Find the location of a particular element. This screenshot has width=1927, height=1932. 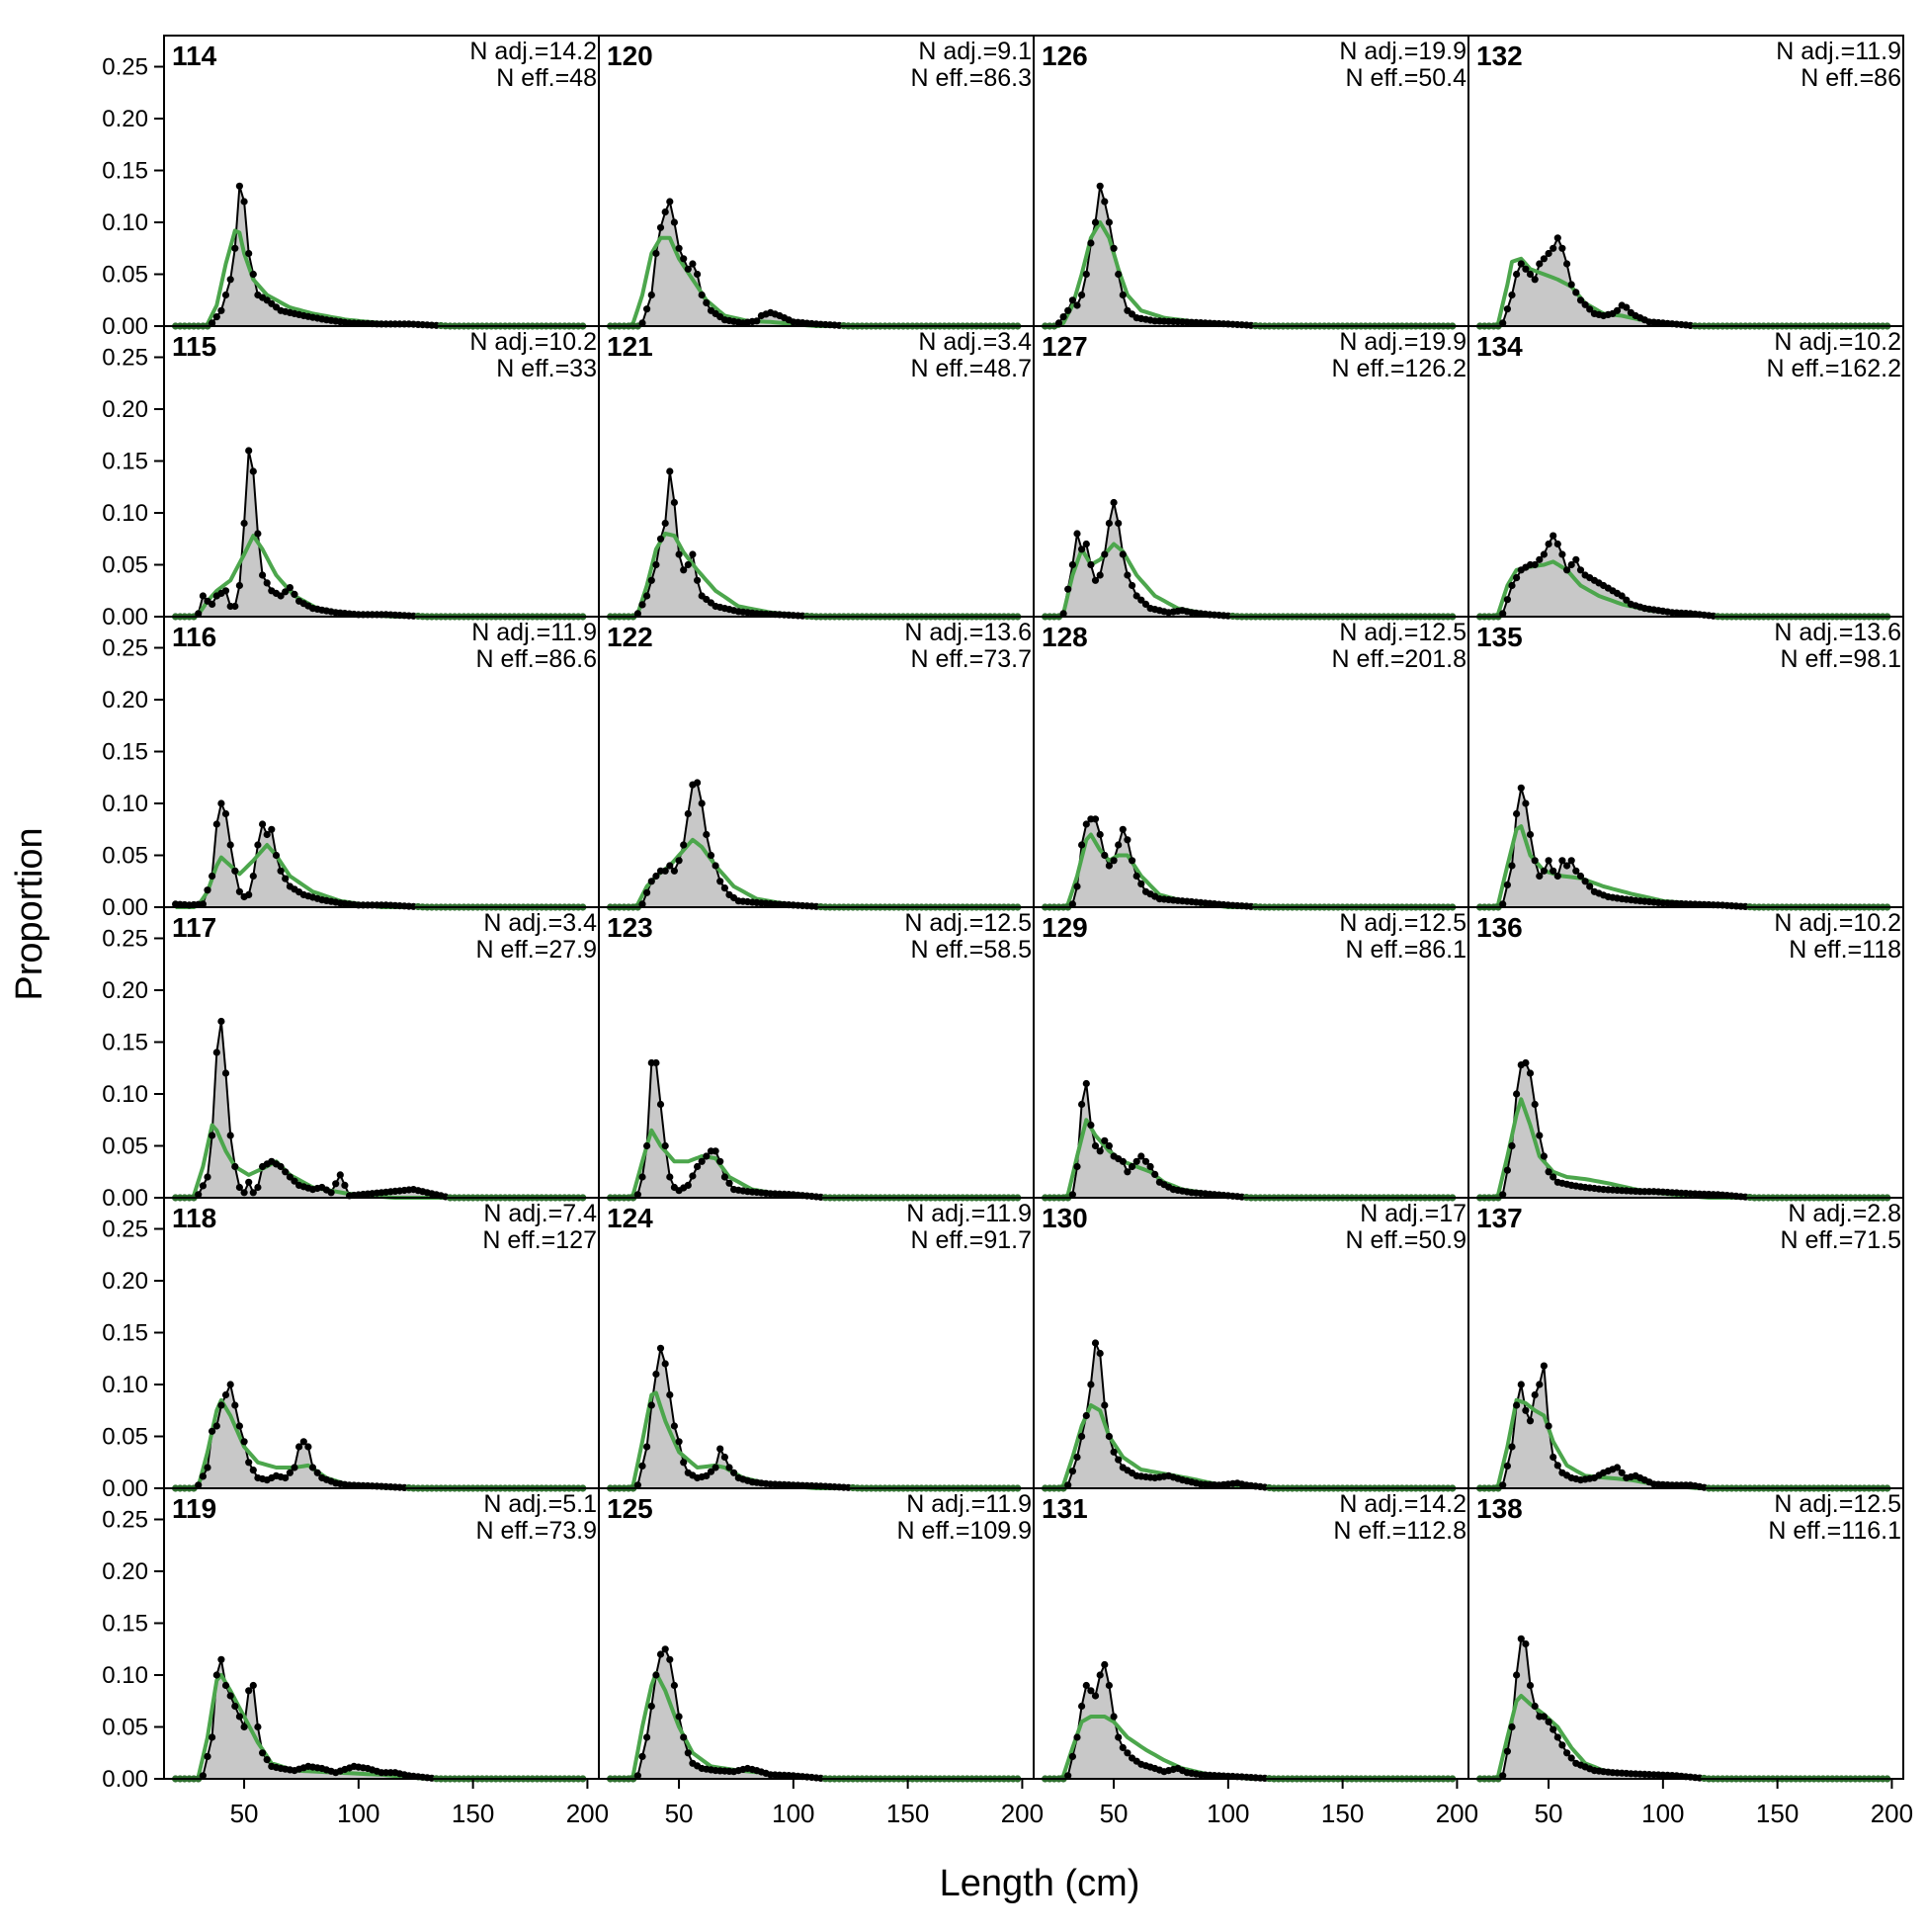

n-adj-label: N adj.=17 is located at coordinates (1413, 1213).